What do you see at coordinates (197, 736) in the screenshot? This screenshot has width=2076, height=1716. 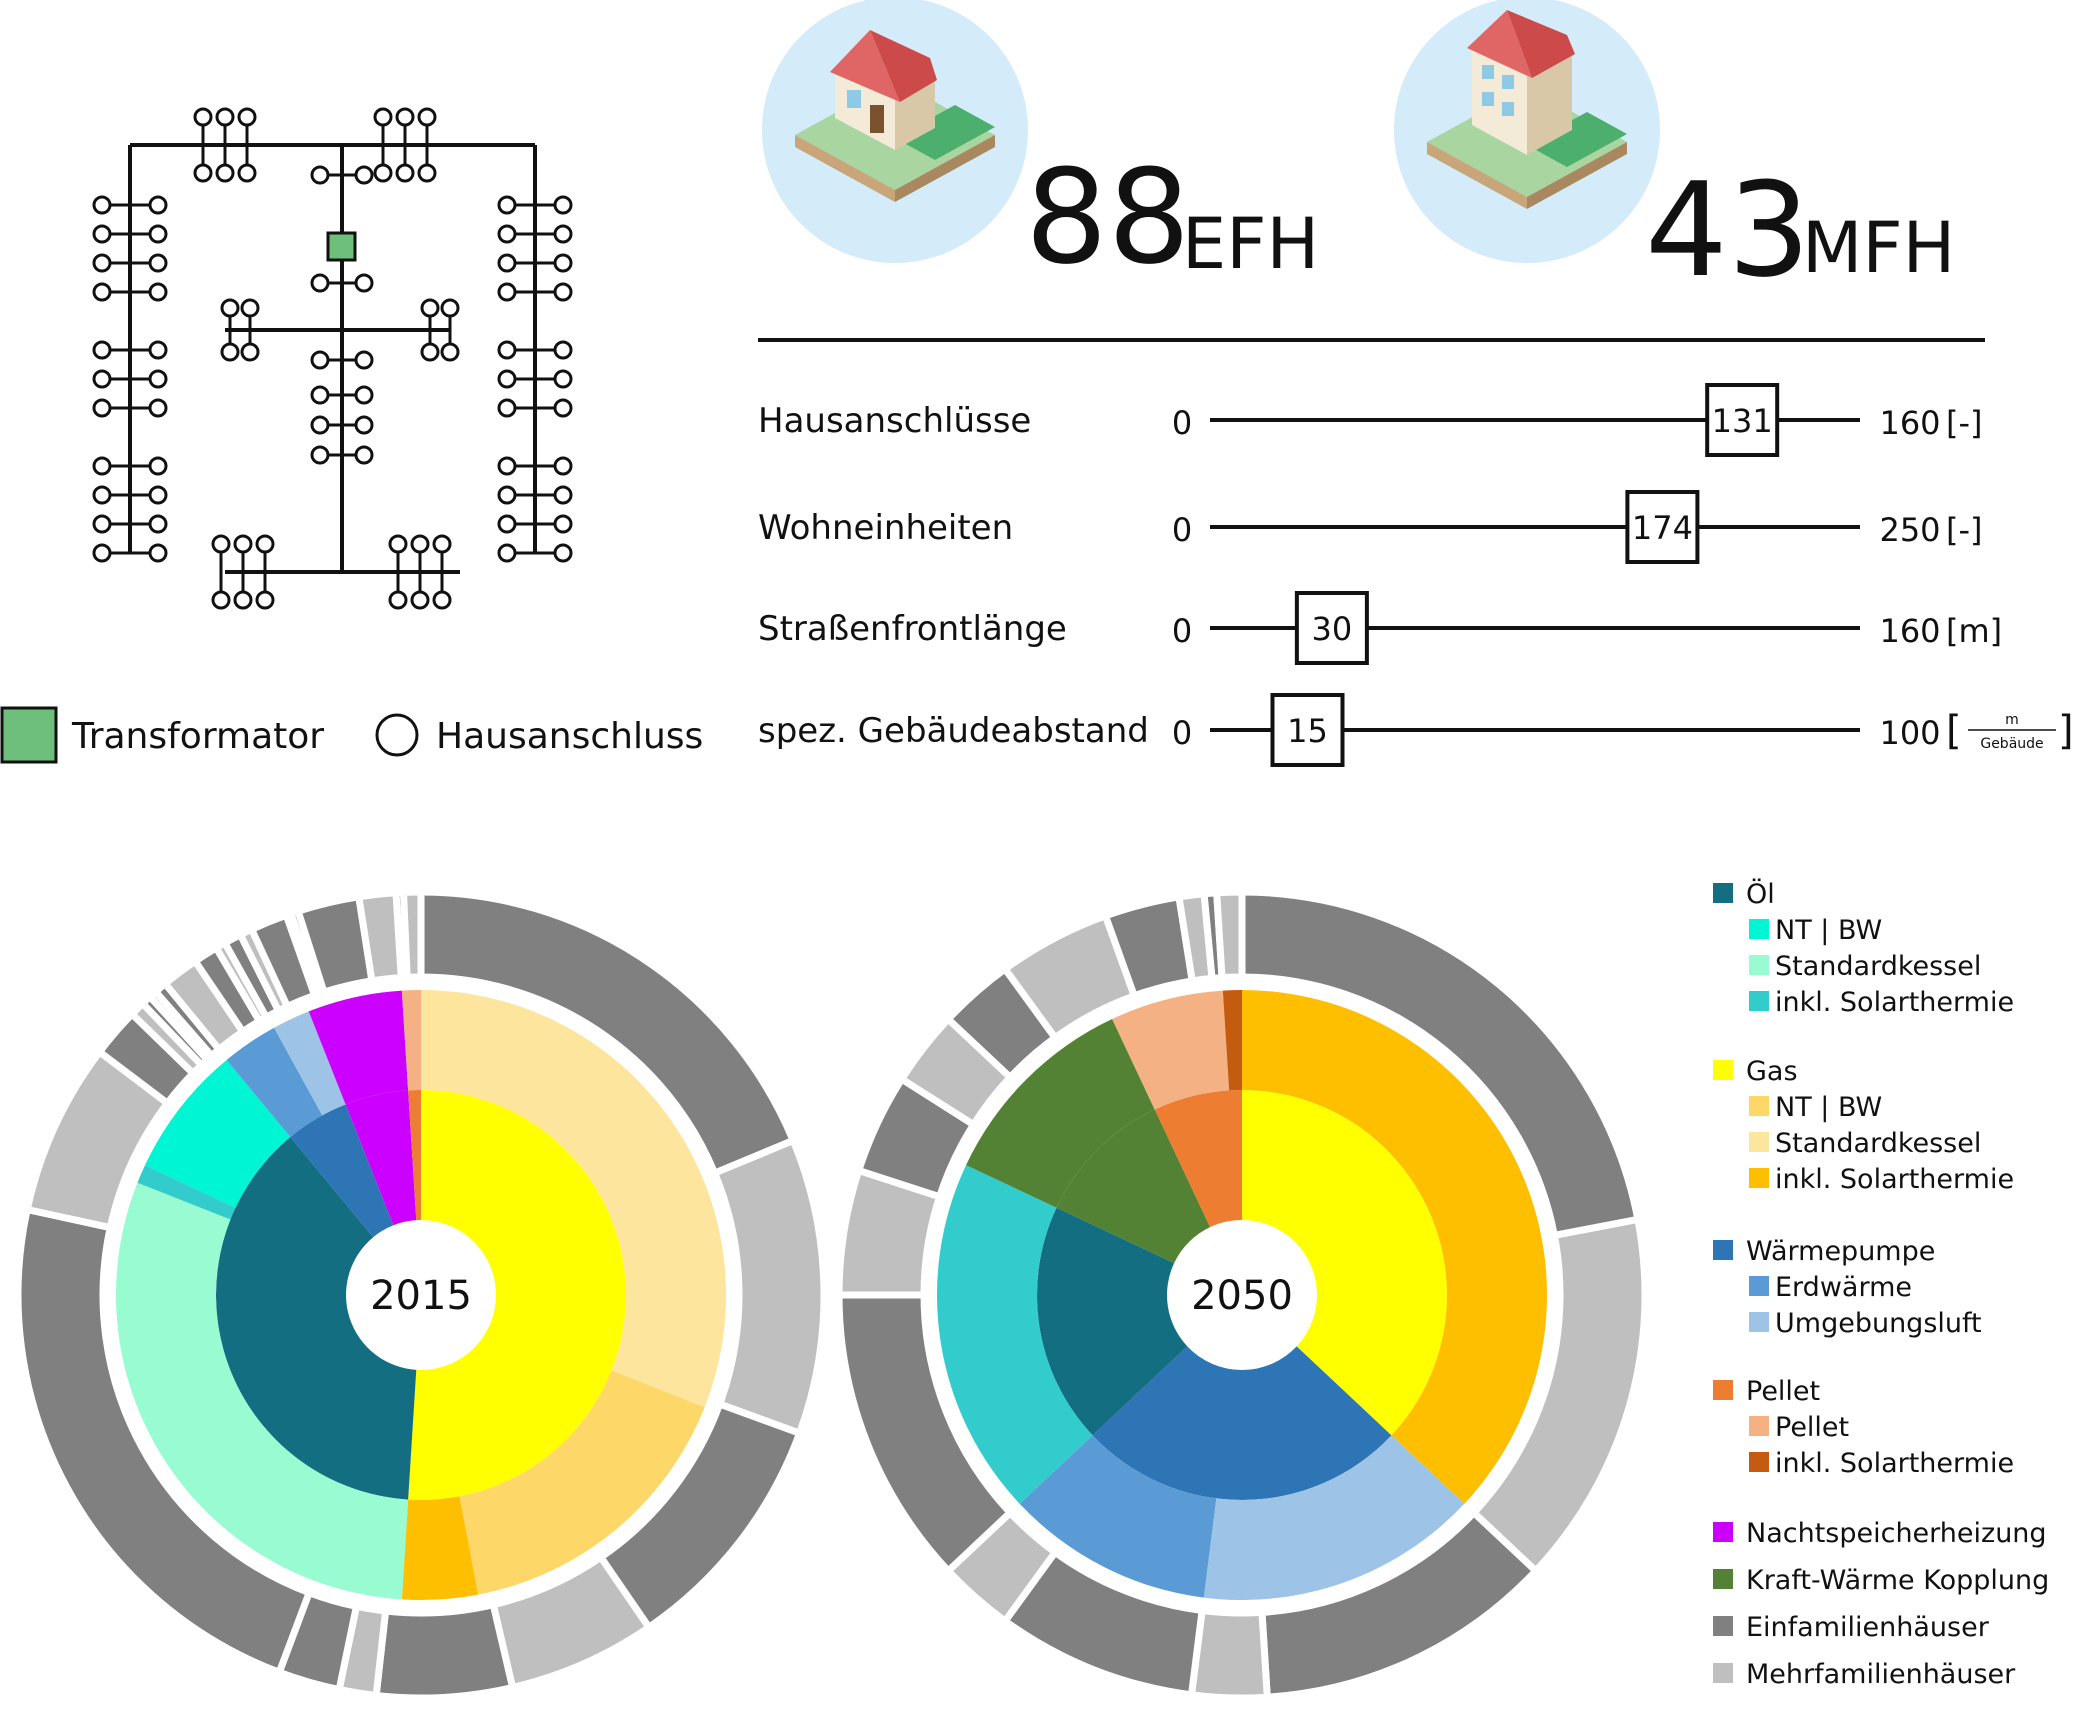 I see `transformer-legend-label: Transformator` at bounding box center [197, 736].